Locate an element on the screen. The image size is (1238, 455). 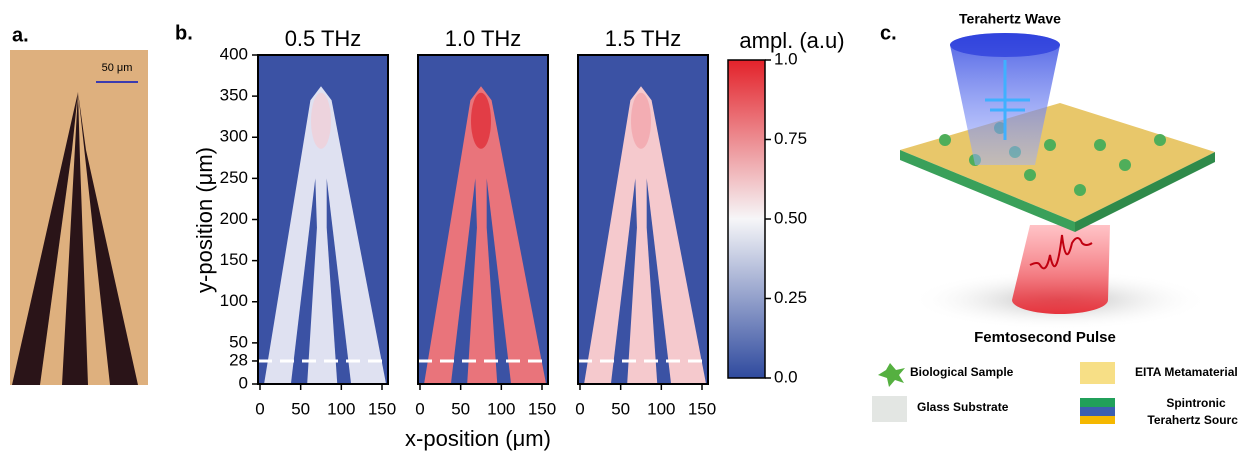
panel-title: 1.5 THz is located at coordinates (643, 38).